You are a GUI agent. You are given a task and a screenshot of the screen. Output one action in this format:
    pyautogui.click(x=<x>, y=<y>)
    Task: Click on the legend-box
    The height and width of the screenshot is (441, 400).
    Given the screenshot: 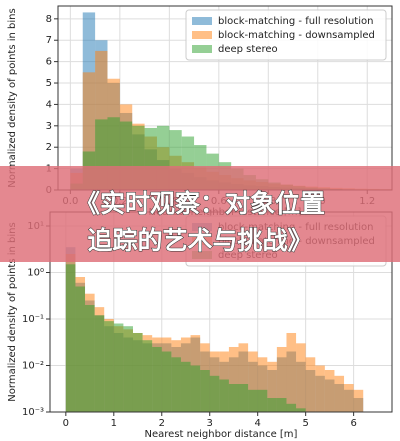 What is the action you would take?
    pyautogui.click(x=286, y=35)
    